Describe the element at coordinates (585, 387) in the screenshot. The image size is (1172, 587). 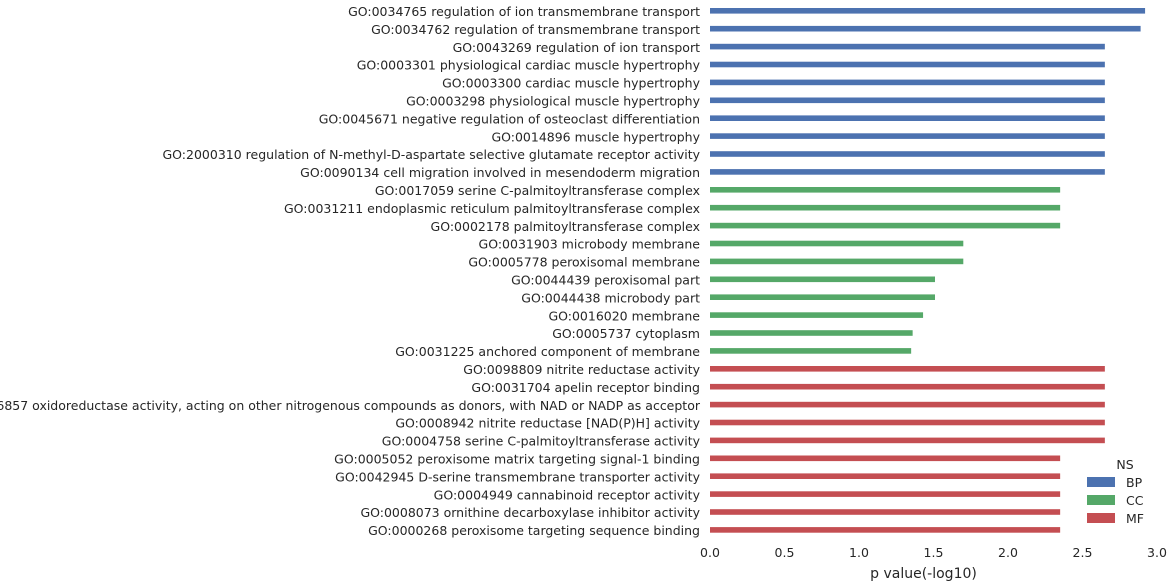
I see `category-label: GO:0031704 apelin receptor binding` at that location.